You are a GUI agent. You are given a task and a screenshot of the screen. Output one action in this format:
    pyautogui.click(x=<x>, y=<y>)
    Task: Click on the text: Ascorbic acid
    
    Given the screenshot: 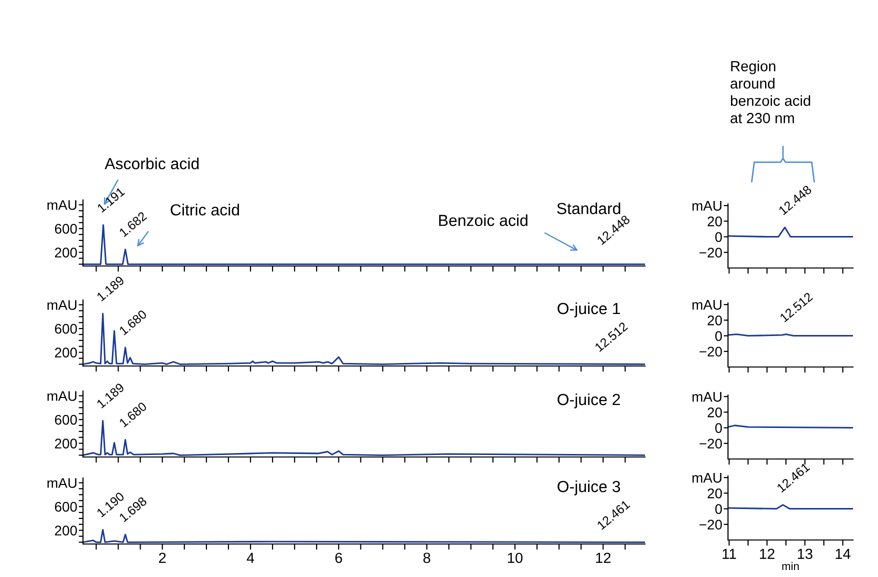 What is the action you would take?
    pyautogui.click(x=151, y=164)
    